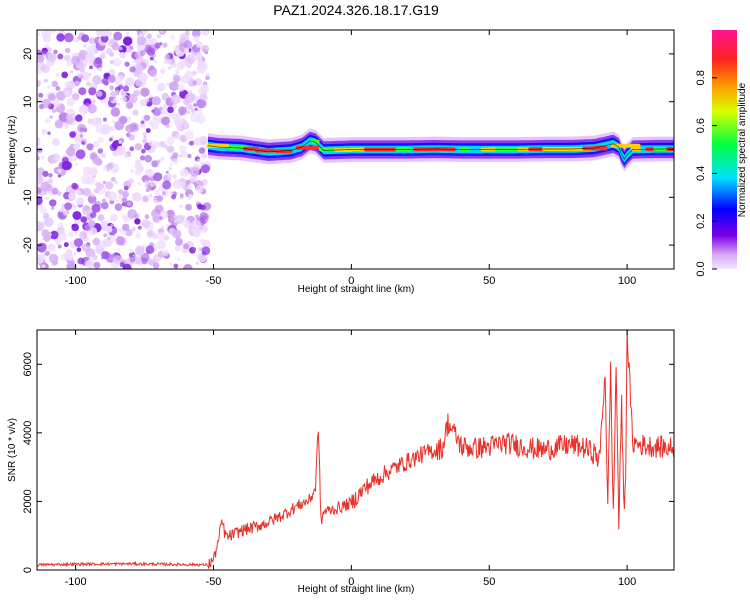 The width and height of the screenshot is (750, 600). What do you see at coordinates (701, 173) in the screenshot?
I see `colorbar-tick-label: 0.4` at bounding box center [701, 173].